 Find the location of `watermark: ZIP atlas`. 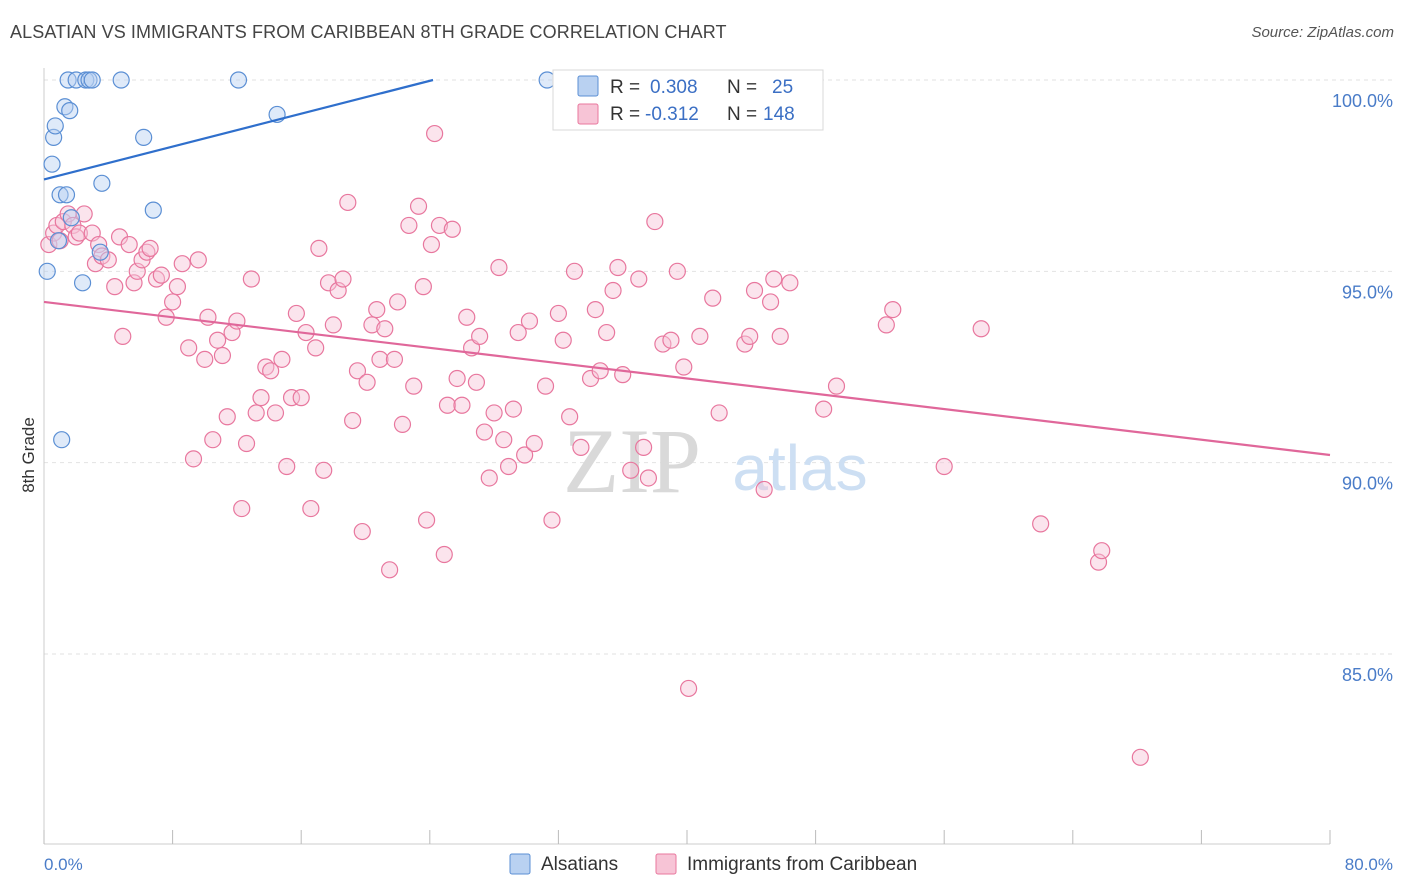

watermark: ZIP atlas is located at coordinates (715, 461).